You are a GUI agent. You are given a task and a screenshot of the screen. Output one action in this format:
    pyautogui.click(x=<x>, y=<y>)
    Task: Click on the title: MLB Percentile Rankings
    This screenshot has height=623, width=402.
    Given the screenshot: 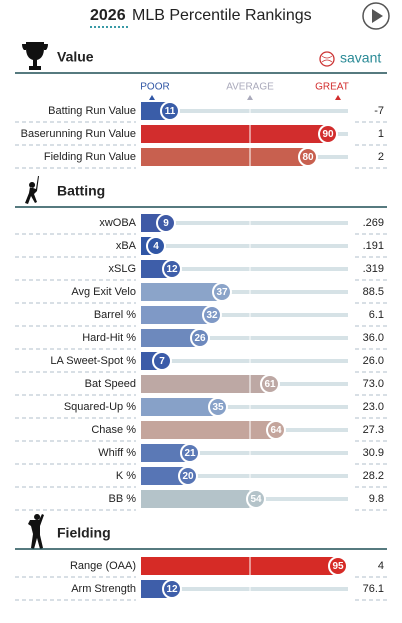 What is the action you would take?
    pyautogui.click(x=222, y=15)
    